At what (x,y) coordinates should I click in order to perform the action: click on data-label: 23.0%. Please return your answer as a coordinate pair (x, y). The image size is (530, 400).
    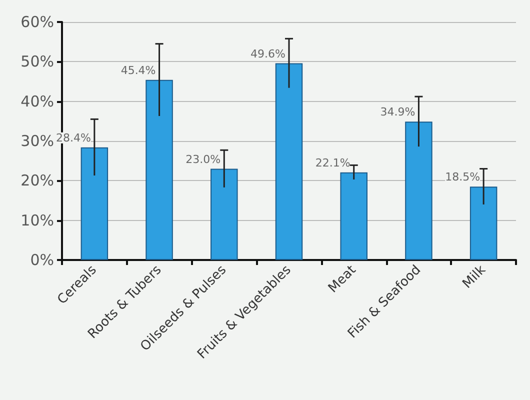
    Looking at the image, I should click on (203, 159).